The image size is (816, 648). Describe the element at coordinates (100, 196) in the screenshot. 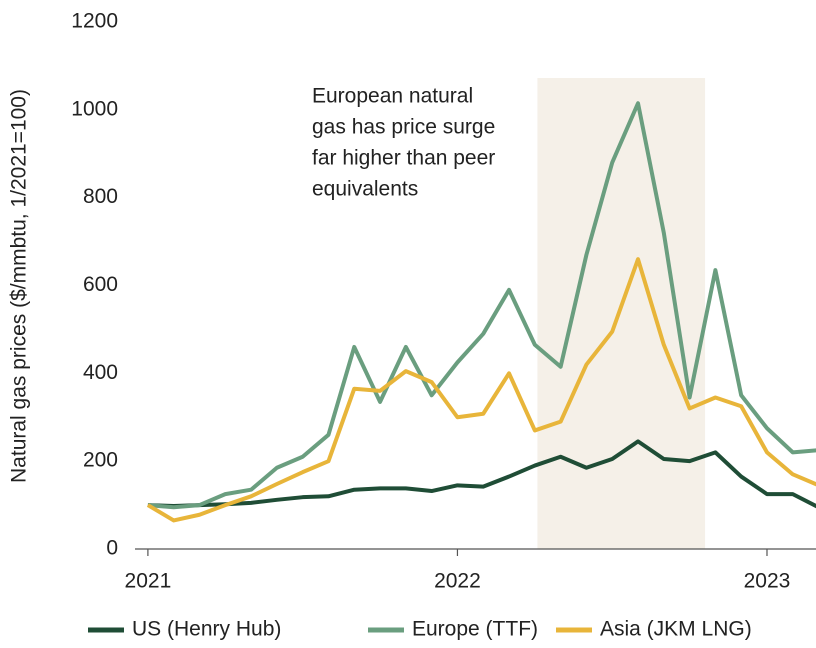

I see `y-tick-label: 800` at that location.